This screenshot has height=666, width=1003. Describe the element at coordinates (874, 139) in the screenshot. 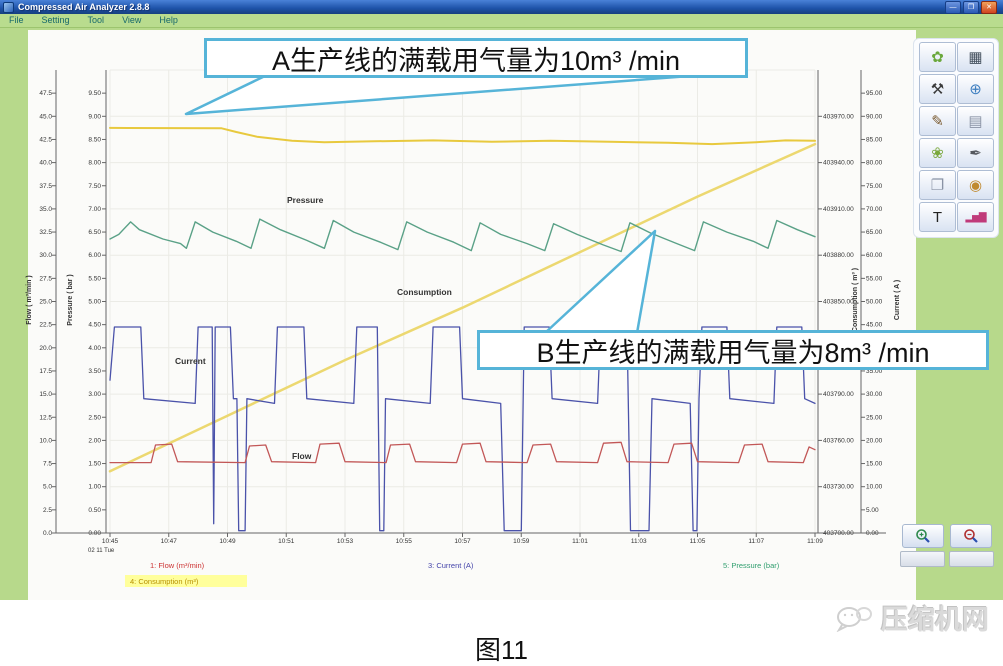

I see `svg-text: 85.00` at that location.